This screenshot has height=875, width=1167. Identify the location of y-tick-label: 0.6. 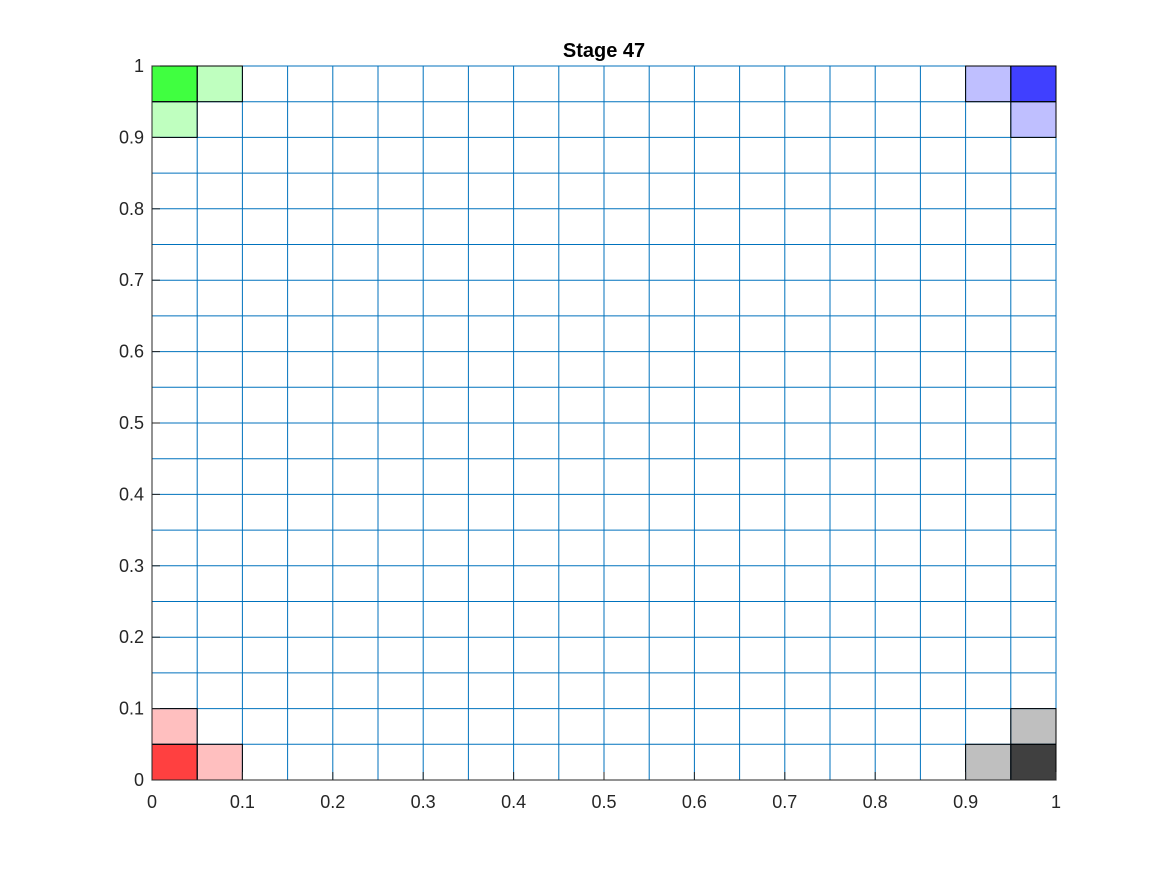
(131, 352).